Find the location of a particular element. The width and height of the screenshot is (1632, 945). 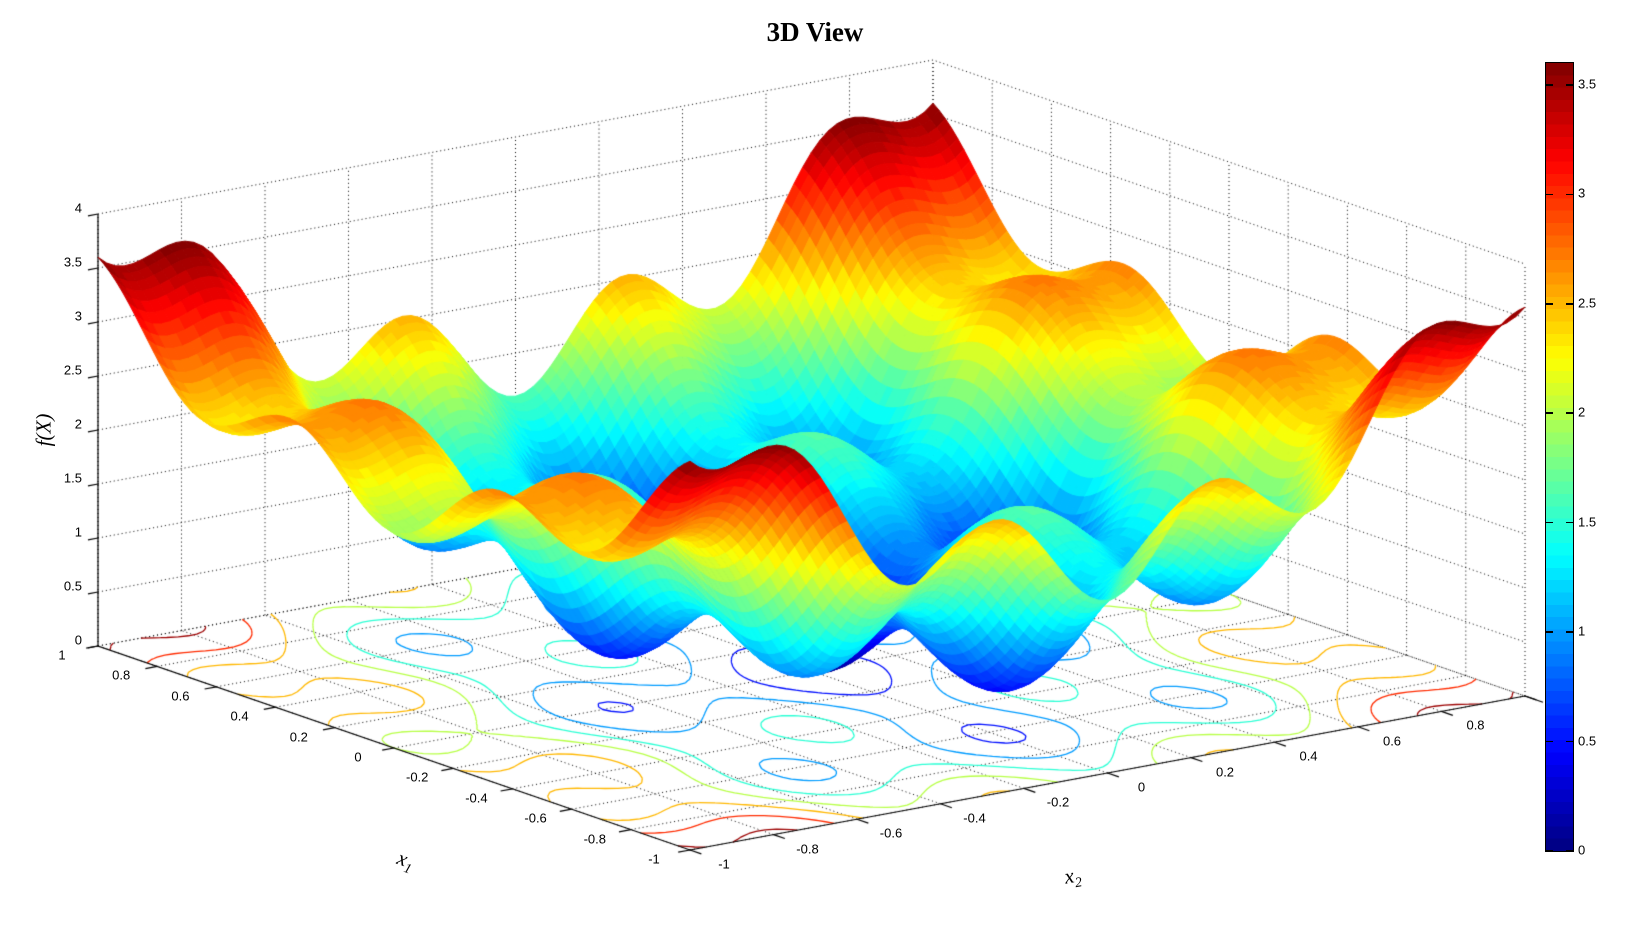

colorbar-tick-label: 0 is located at coordinates (1582, 850).